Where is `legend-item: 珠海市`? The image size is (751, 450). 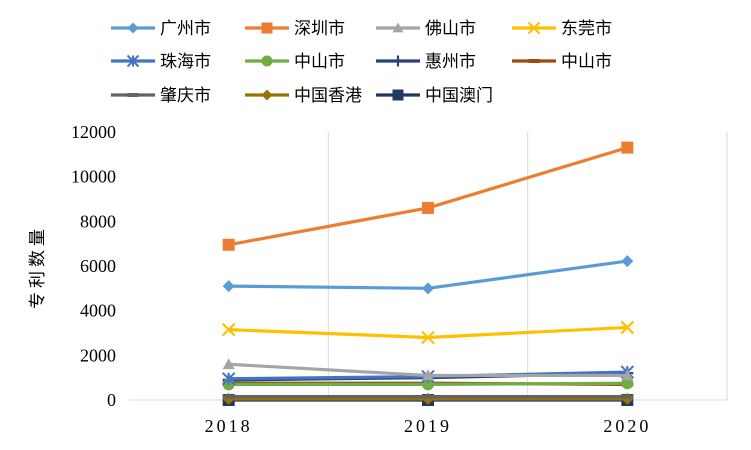
legend-item: 珠海市 is located at coordinates (161, 62).